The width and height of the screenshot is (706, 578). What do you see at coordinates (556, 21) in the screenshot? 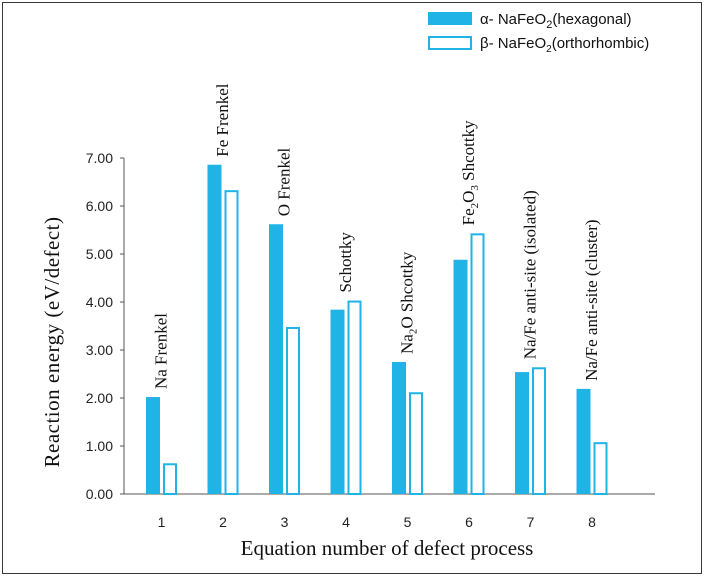
I see `legend-label-hexagonal: α- NaFeO2(hexagonal)` at bounding box center [556, 21].